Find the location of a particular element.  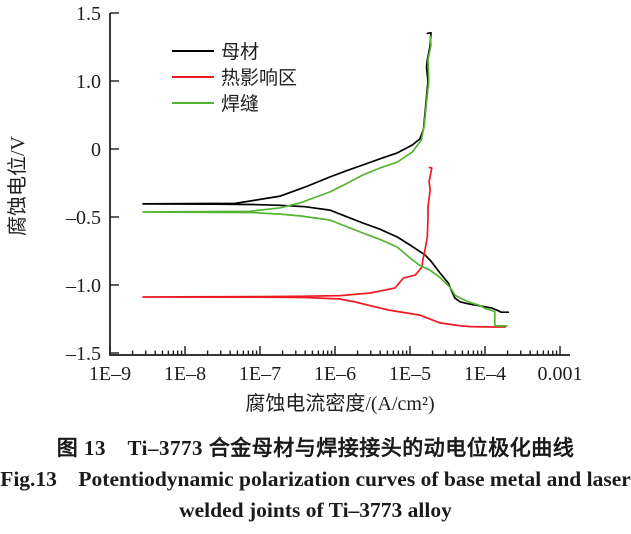

x-tick-label: 1E–9 is located at coordinates (110, 374).